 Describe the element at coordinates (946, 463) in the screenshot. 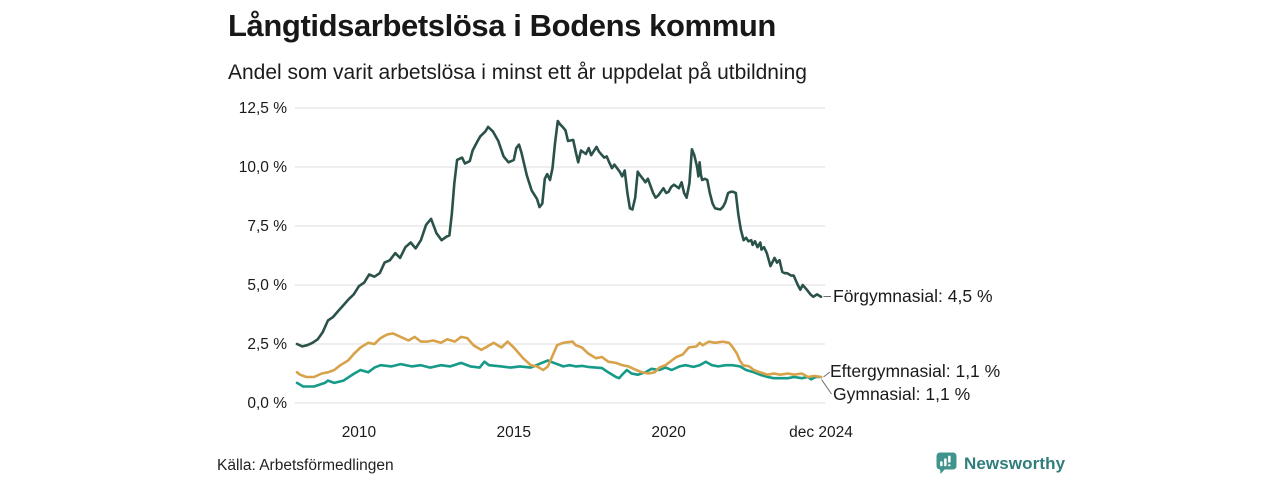

I see `newsworthy-icon` at that location.